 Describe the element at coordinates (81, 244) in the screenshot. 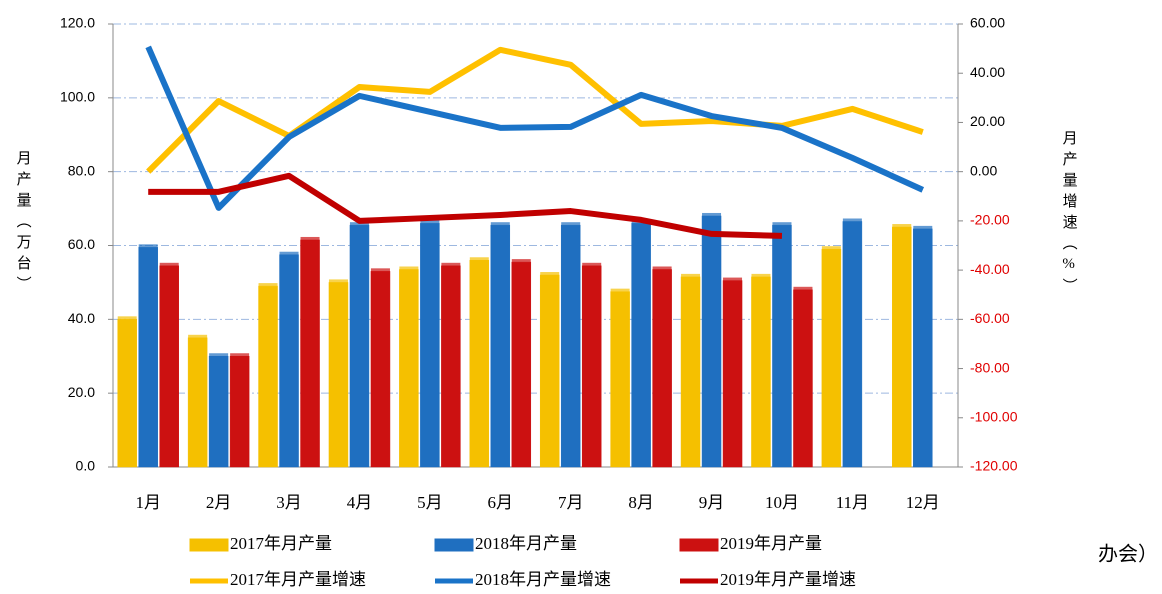

I see `y-tick-label: 60.0` at that location.